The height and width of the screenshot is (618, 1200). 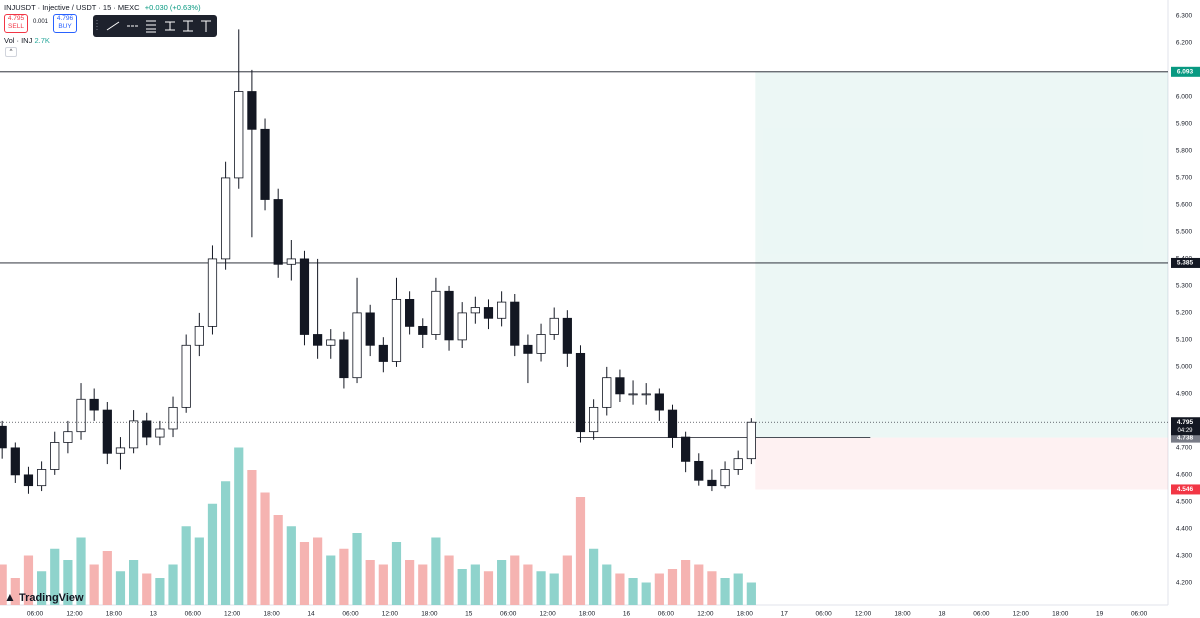 What do you see at coordinates (1184, 124) in the screenshot?
I see `y-tick-label: 5.900` at bounding box center [1184, 124].